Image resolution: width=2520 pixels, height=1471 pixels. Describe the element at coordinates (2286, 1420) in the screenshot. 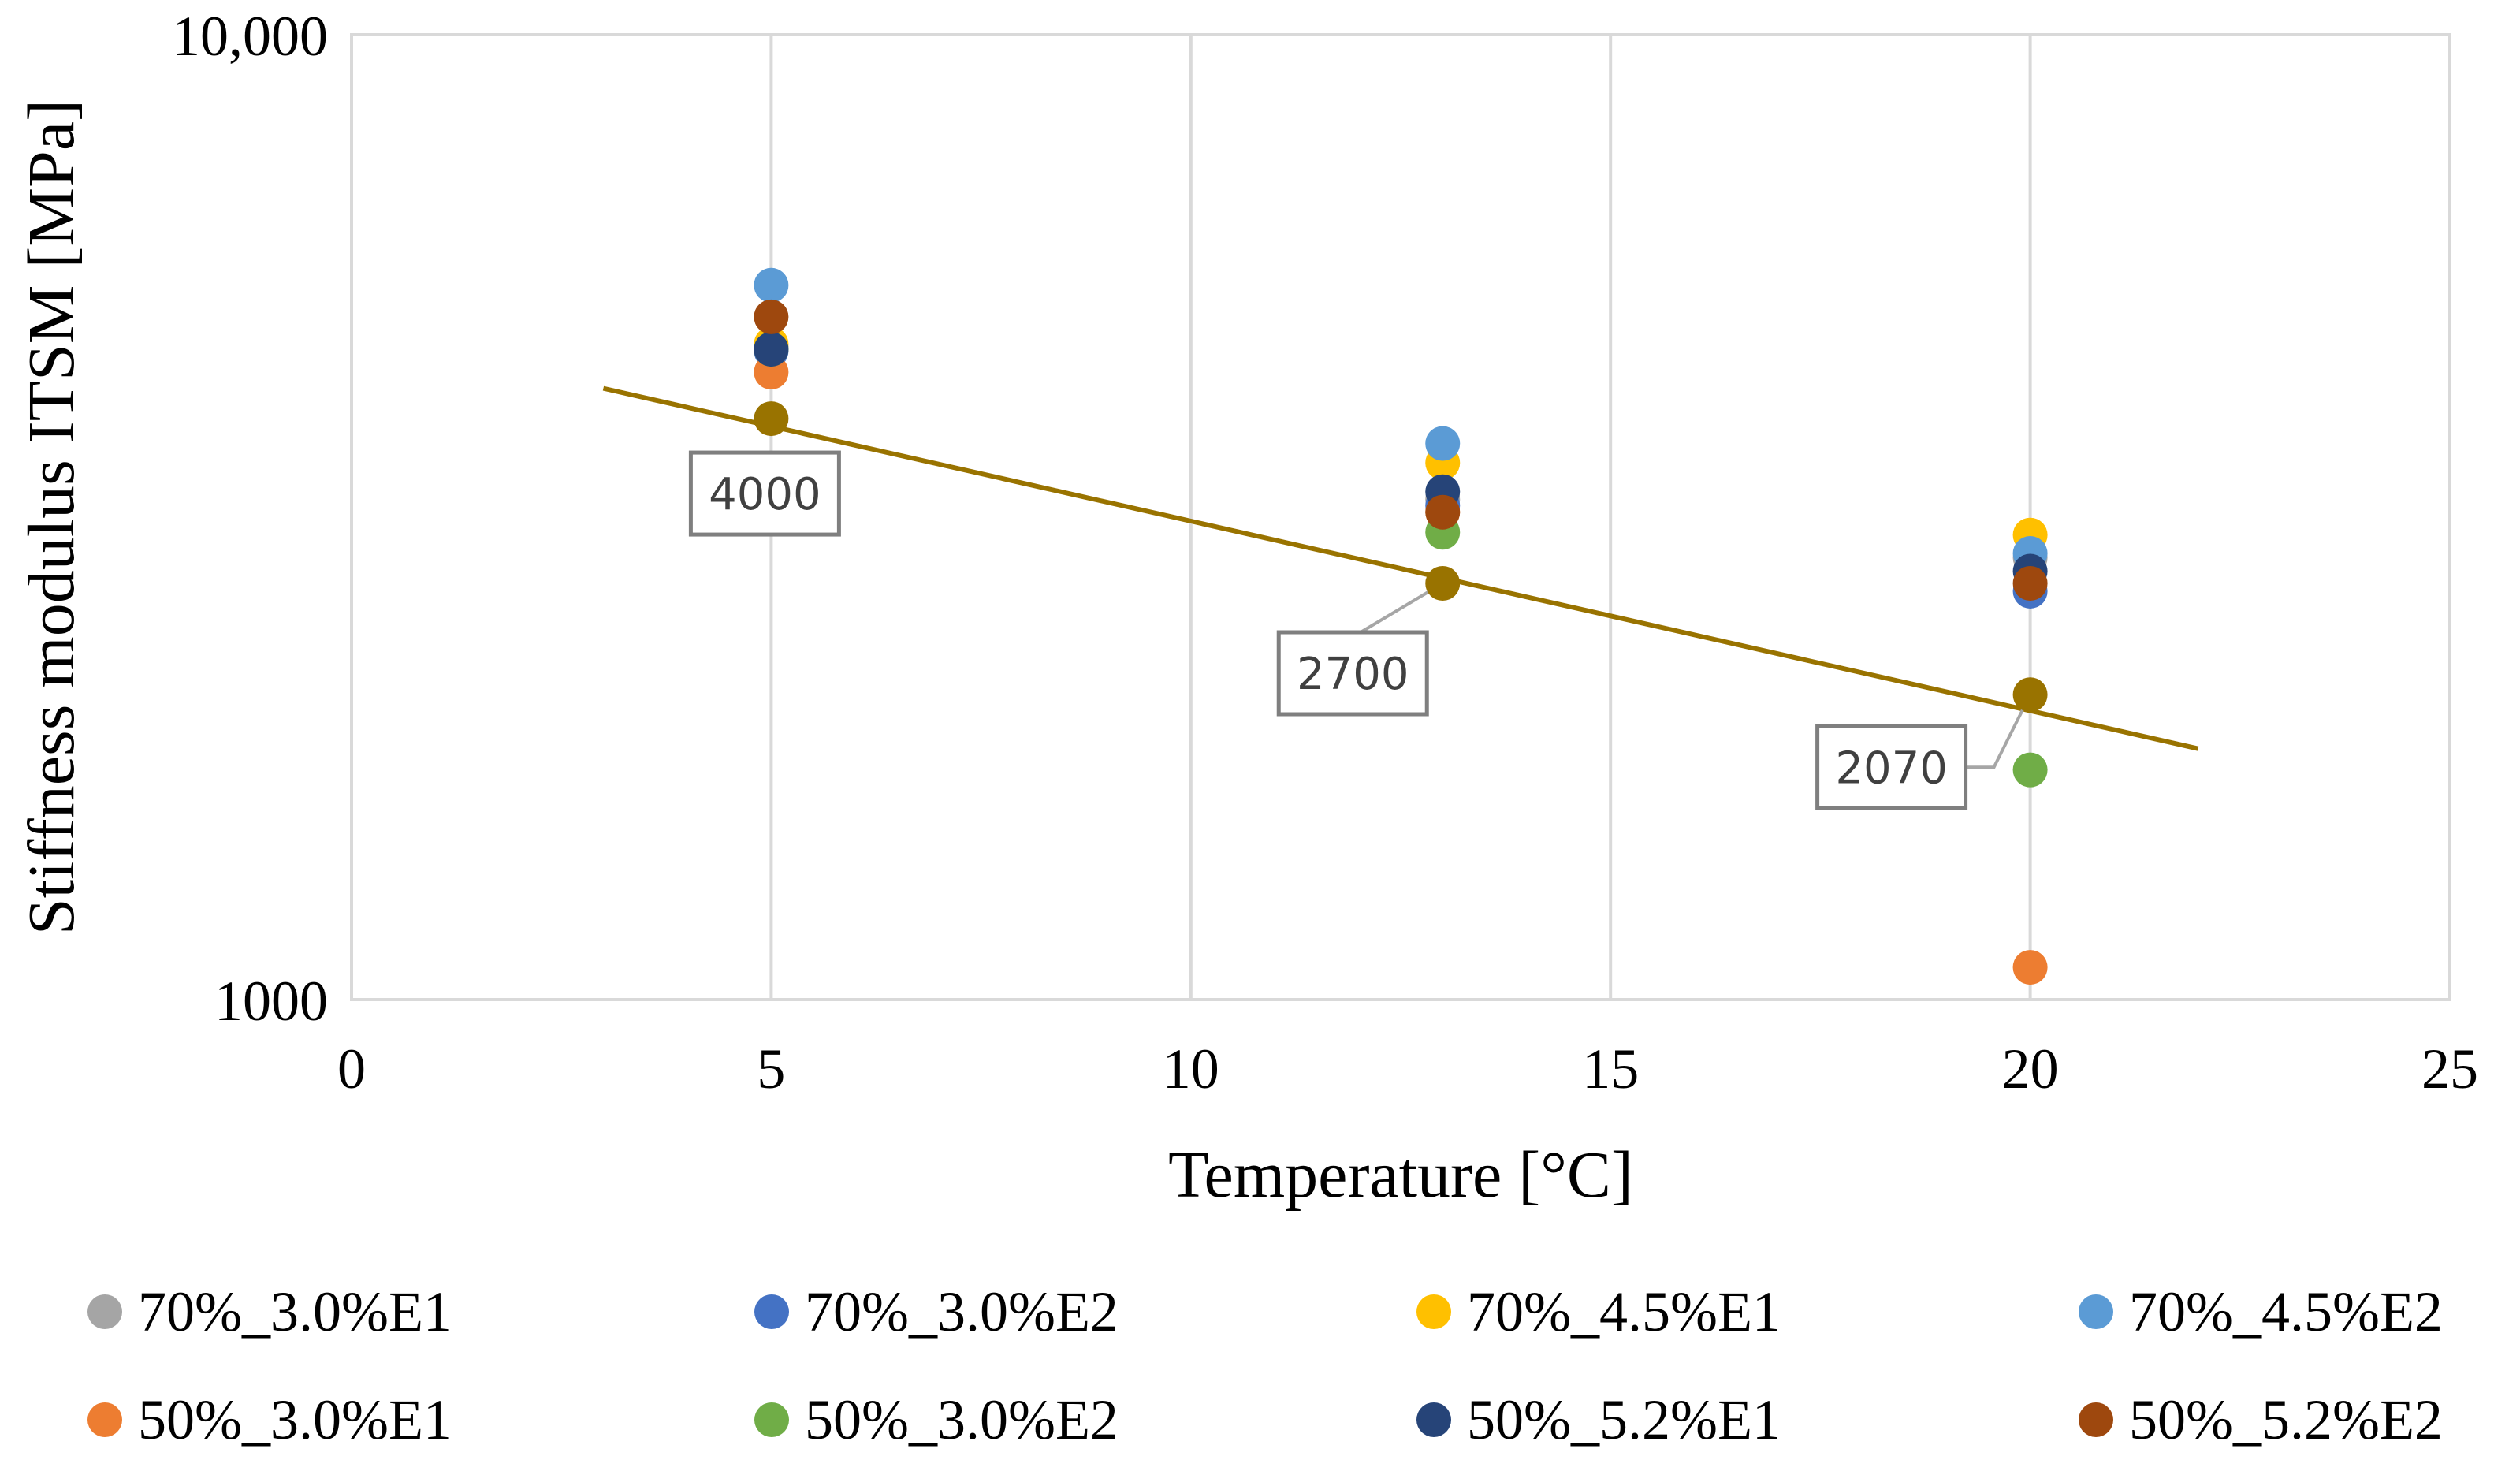

I see `legend-label: 50%_5.2%E2` at that location.